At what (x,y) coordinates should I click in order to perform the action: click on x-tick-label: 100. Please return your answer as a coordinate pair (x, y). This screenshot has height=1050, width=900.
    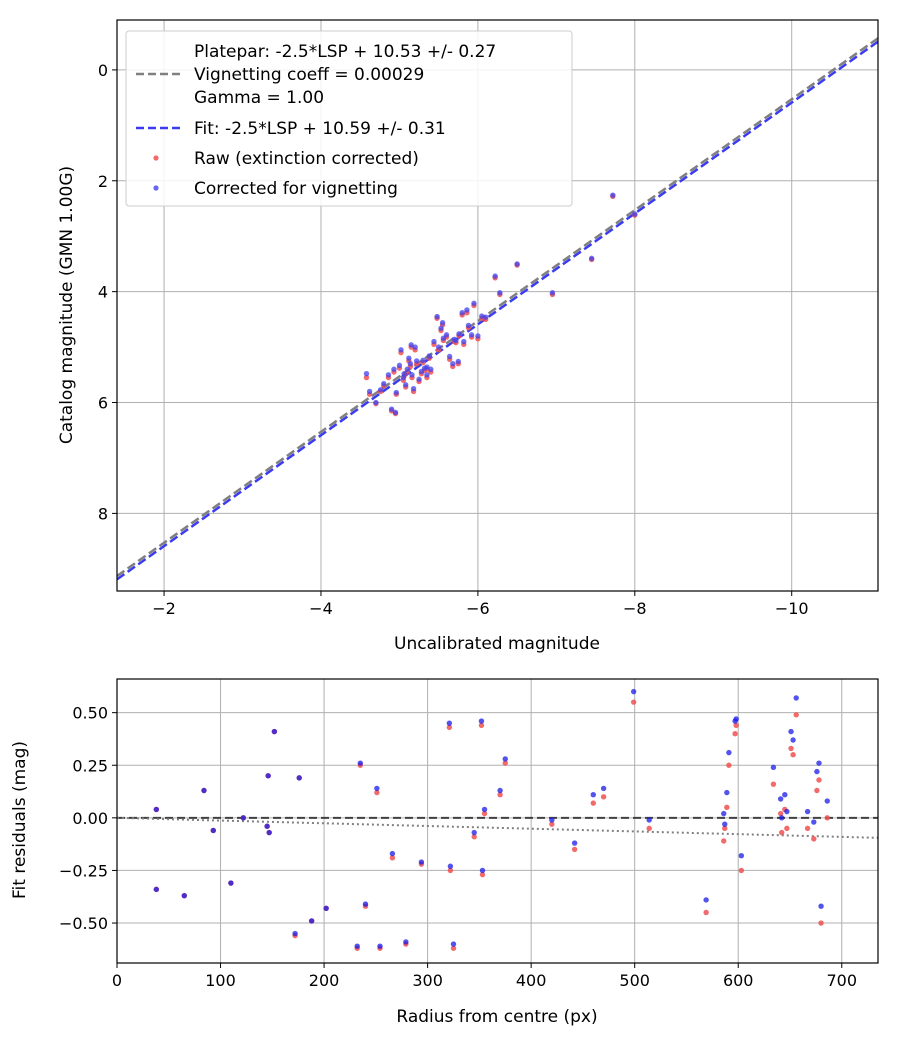
    Looking at the image, I should click on (220, 980).